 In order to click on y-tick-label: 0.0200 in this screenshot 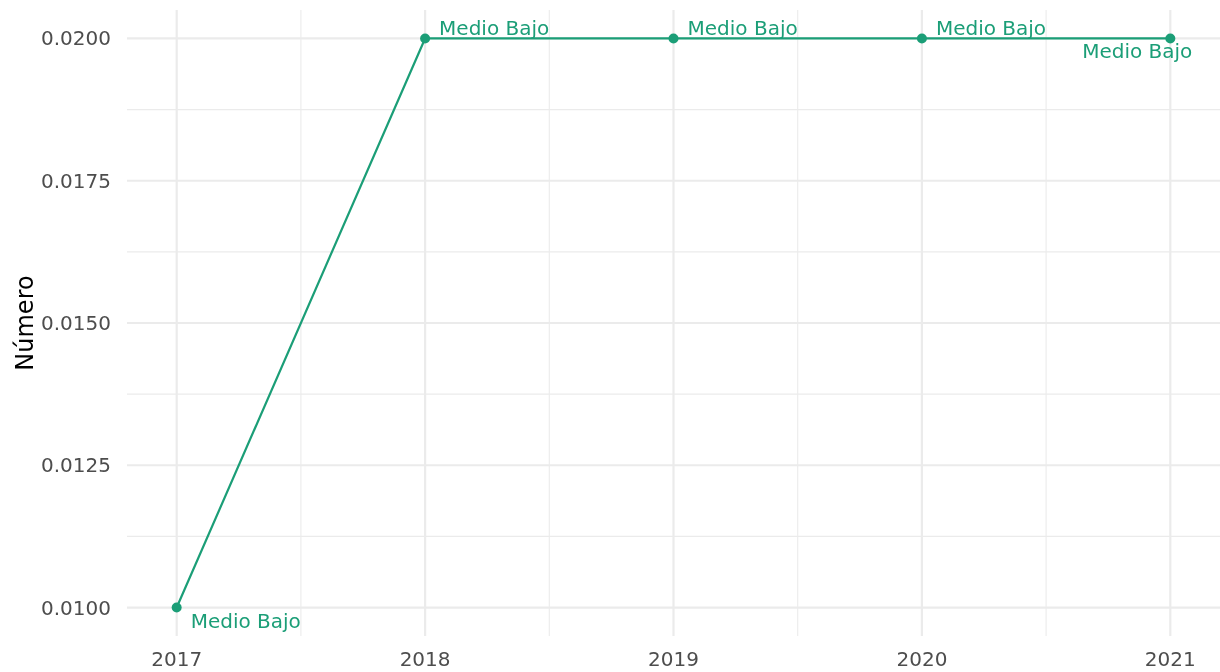, I will do `click(76, 38)`.